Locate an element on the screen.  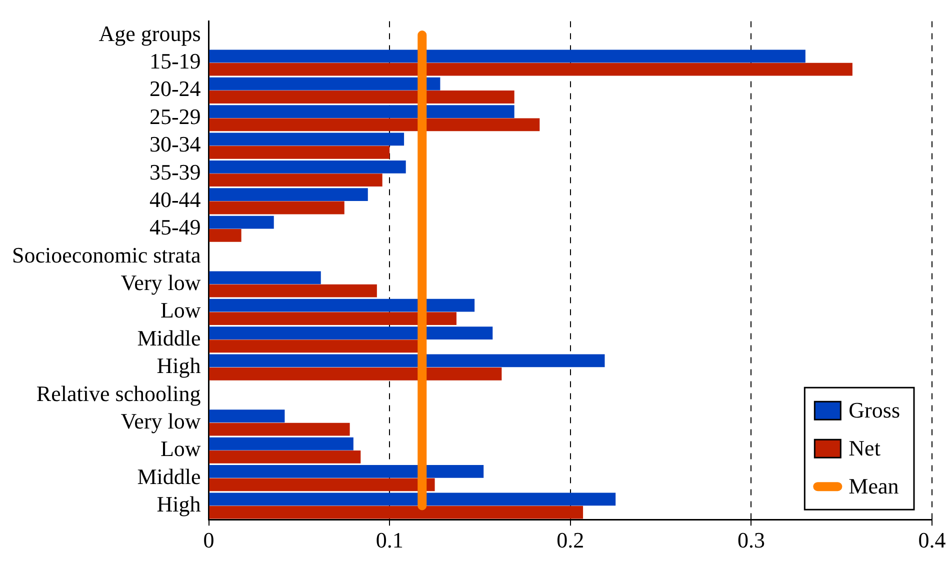
x-tick-label: 0 is located at coordinates (208, 540).